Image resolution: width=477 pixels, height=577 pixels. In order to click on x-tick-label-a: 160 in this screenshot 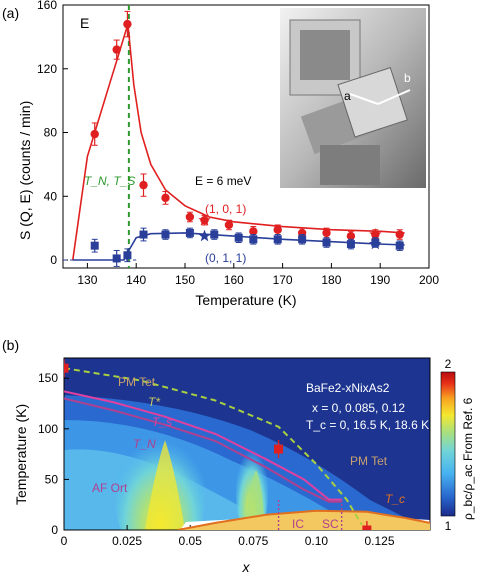, I will do `click(234, 280)`.